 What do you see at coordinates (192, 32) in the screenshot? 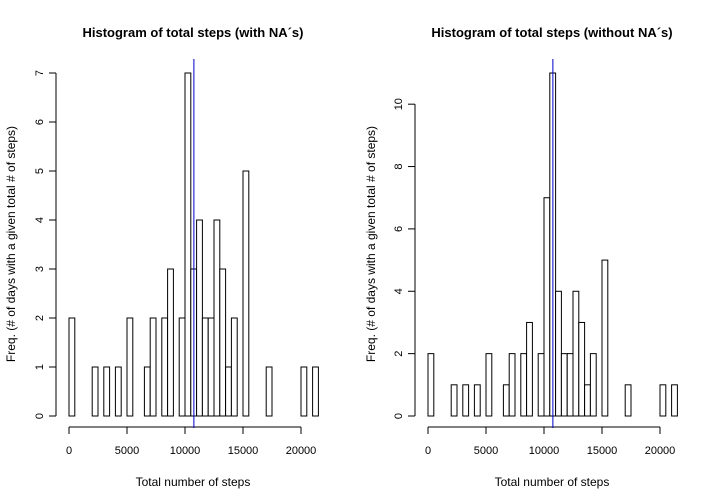
I see `chart-title: Histogram of total steps (with NA´s)` at bounding box center [192, 32].